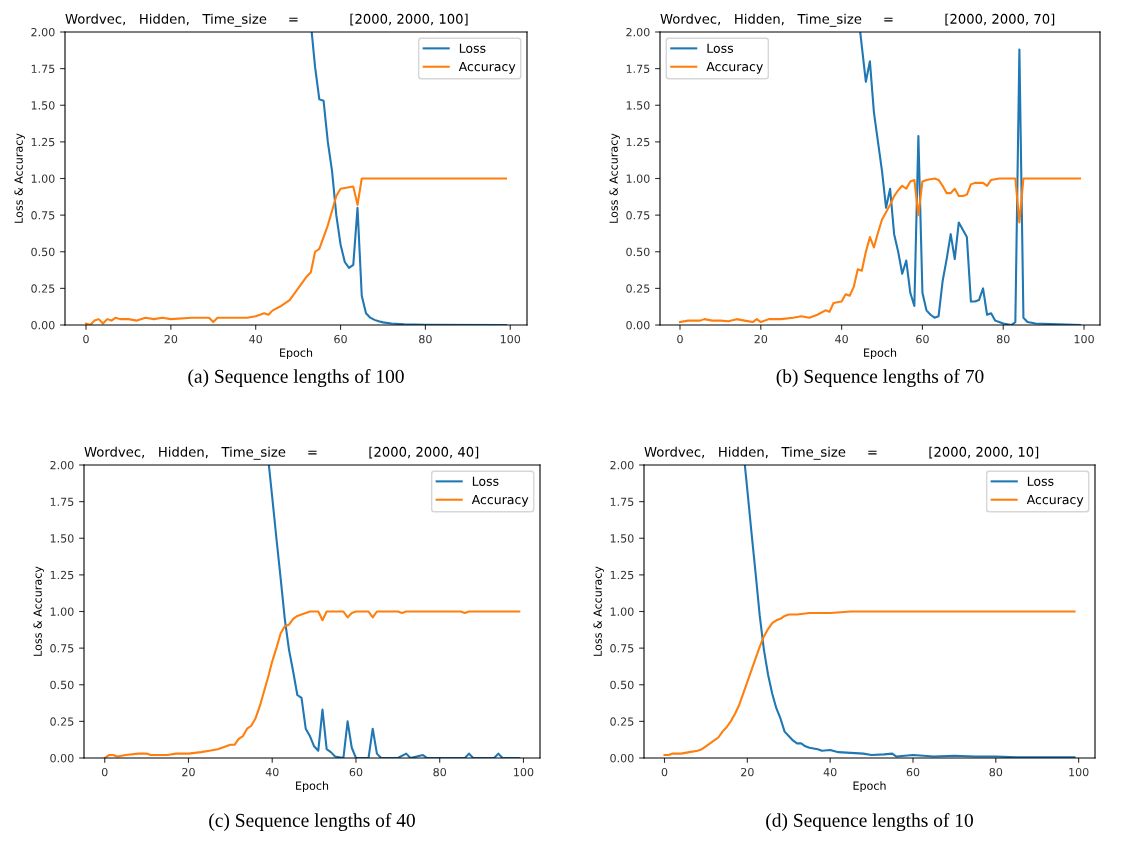 The height and width of the screenshot is (855, 1126). What do you see at coordinates (312, 822) in the screenshot?
I see `text: (c) Sequence lengths of 40` at bounding box center [312, 822].